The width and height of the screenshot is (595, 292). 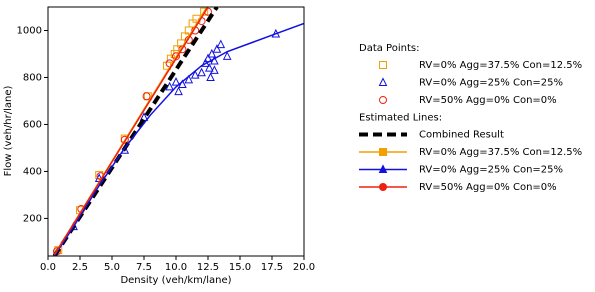 What do you see at coordinates (304, 267) in the screenshot?
I see `x-tick-label: 20.0` at bounding box center [304, 267].